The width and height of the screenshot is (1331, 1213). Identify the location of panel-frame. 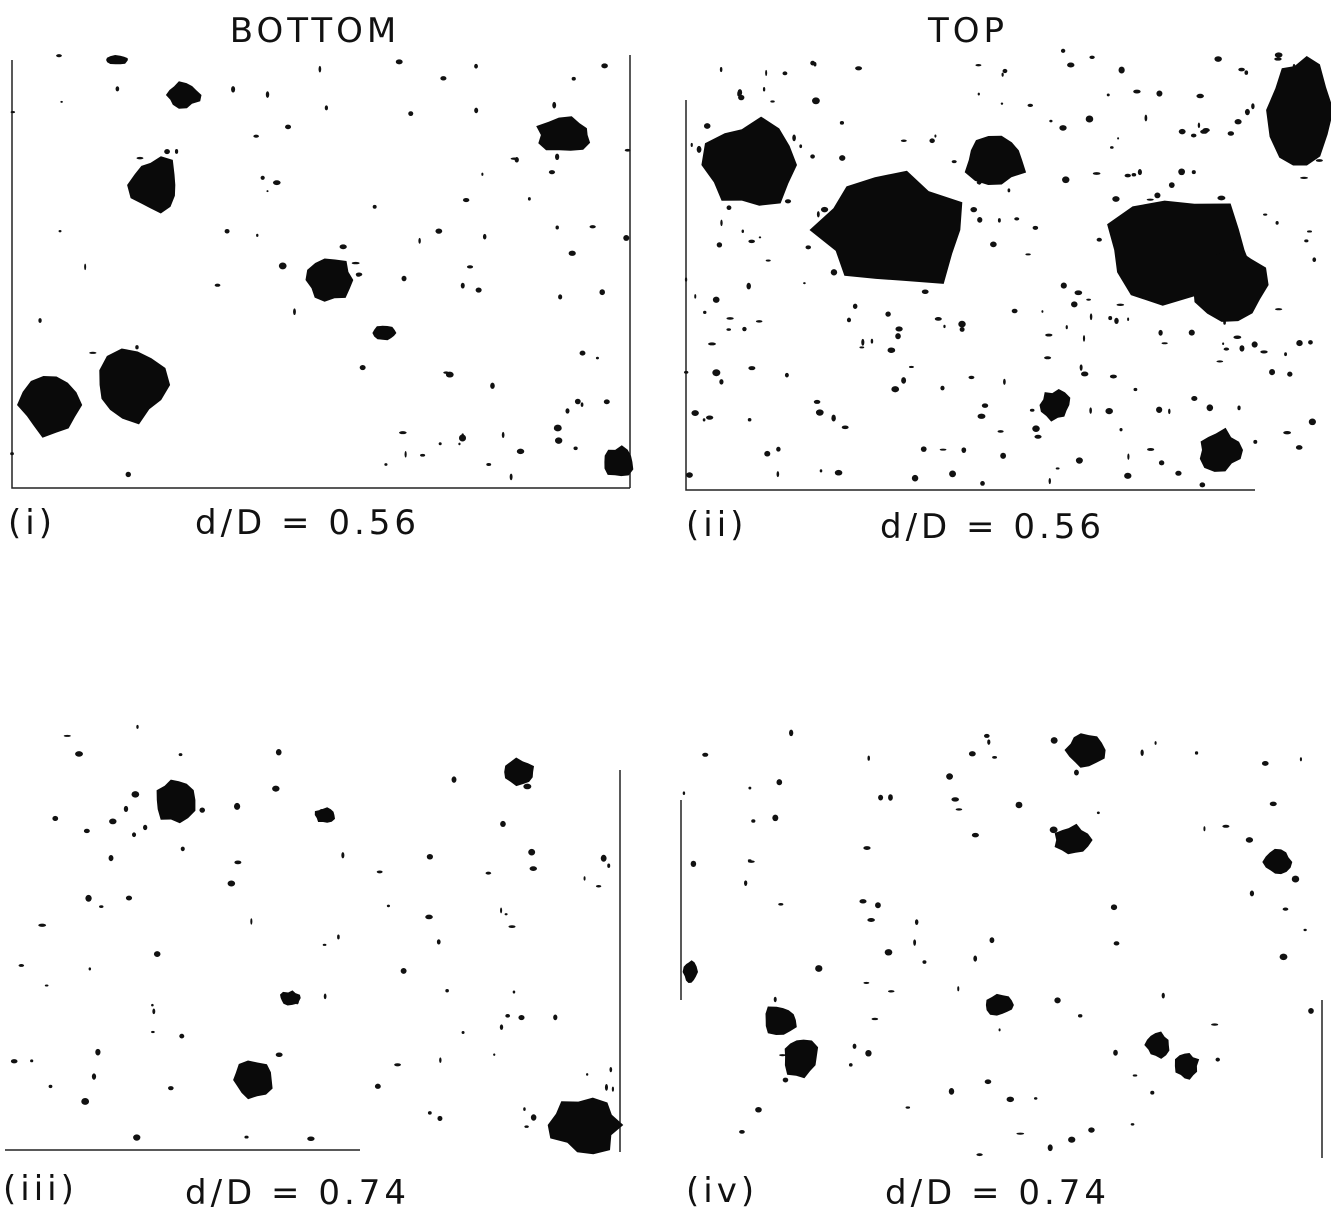
(970, 295).